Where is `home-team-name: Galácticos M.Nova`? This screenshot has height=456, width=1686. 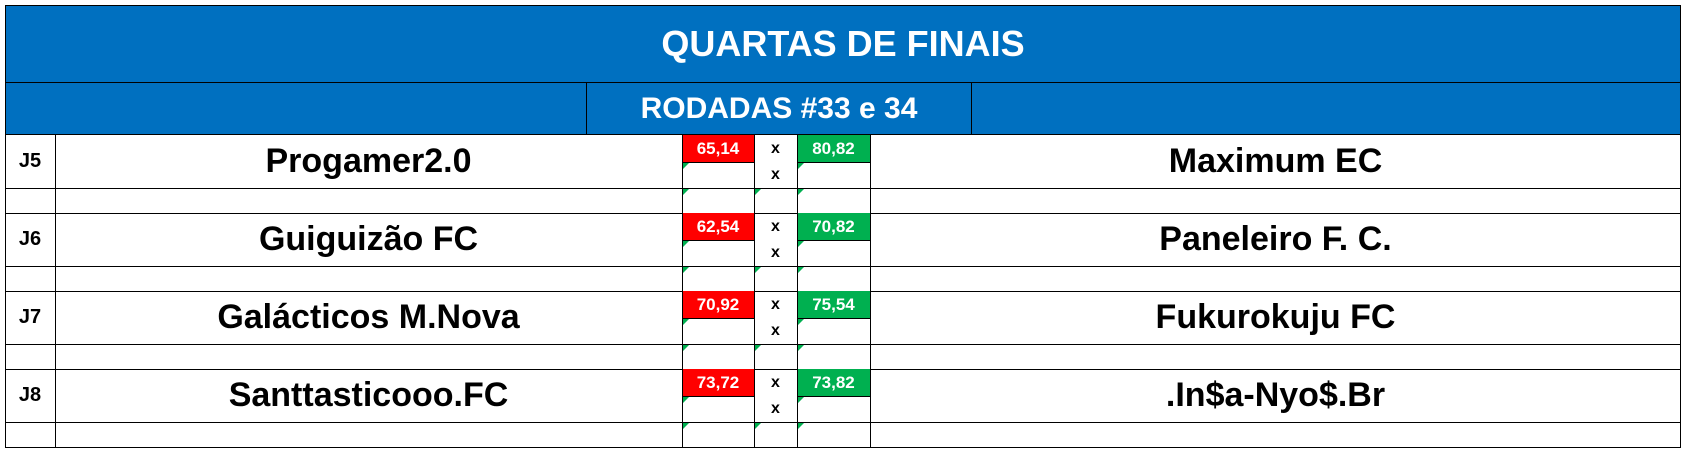 home-team-name: Galácticos M.Nova is located at coordinates (368, 317).